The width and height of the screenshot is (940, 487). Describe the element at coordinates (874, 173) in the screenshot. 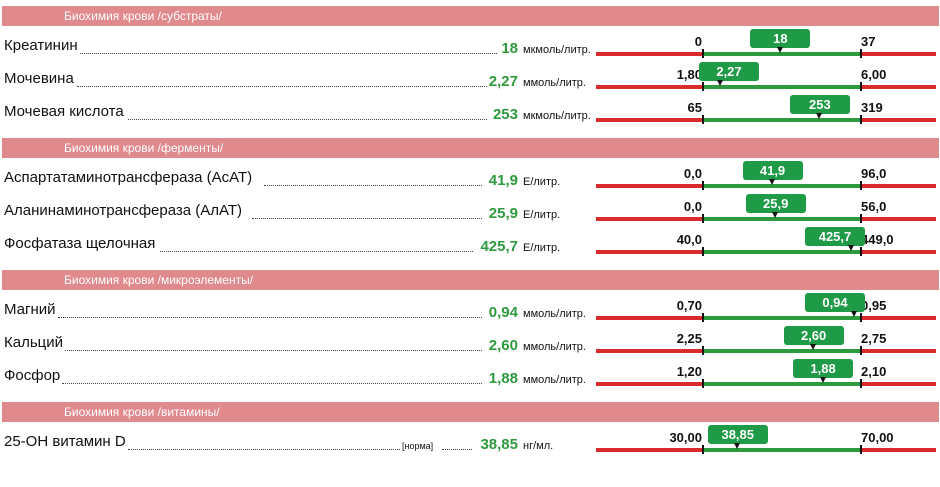

I see `high-limit: 96,0` at that location.